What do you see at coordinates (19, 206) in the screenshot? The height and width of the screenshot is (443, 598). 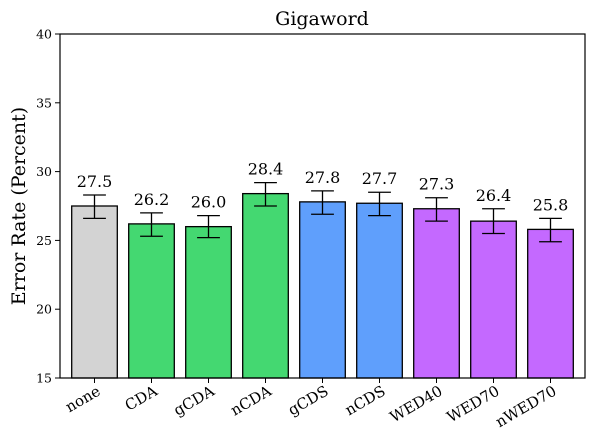 I see `y-axis-label: Error Rate (Percent)` at bounding box center [19, 206].